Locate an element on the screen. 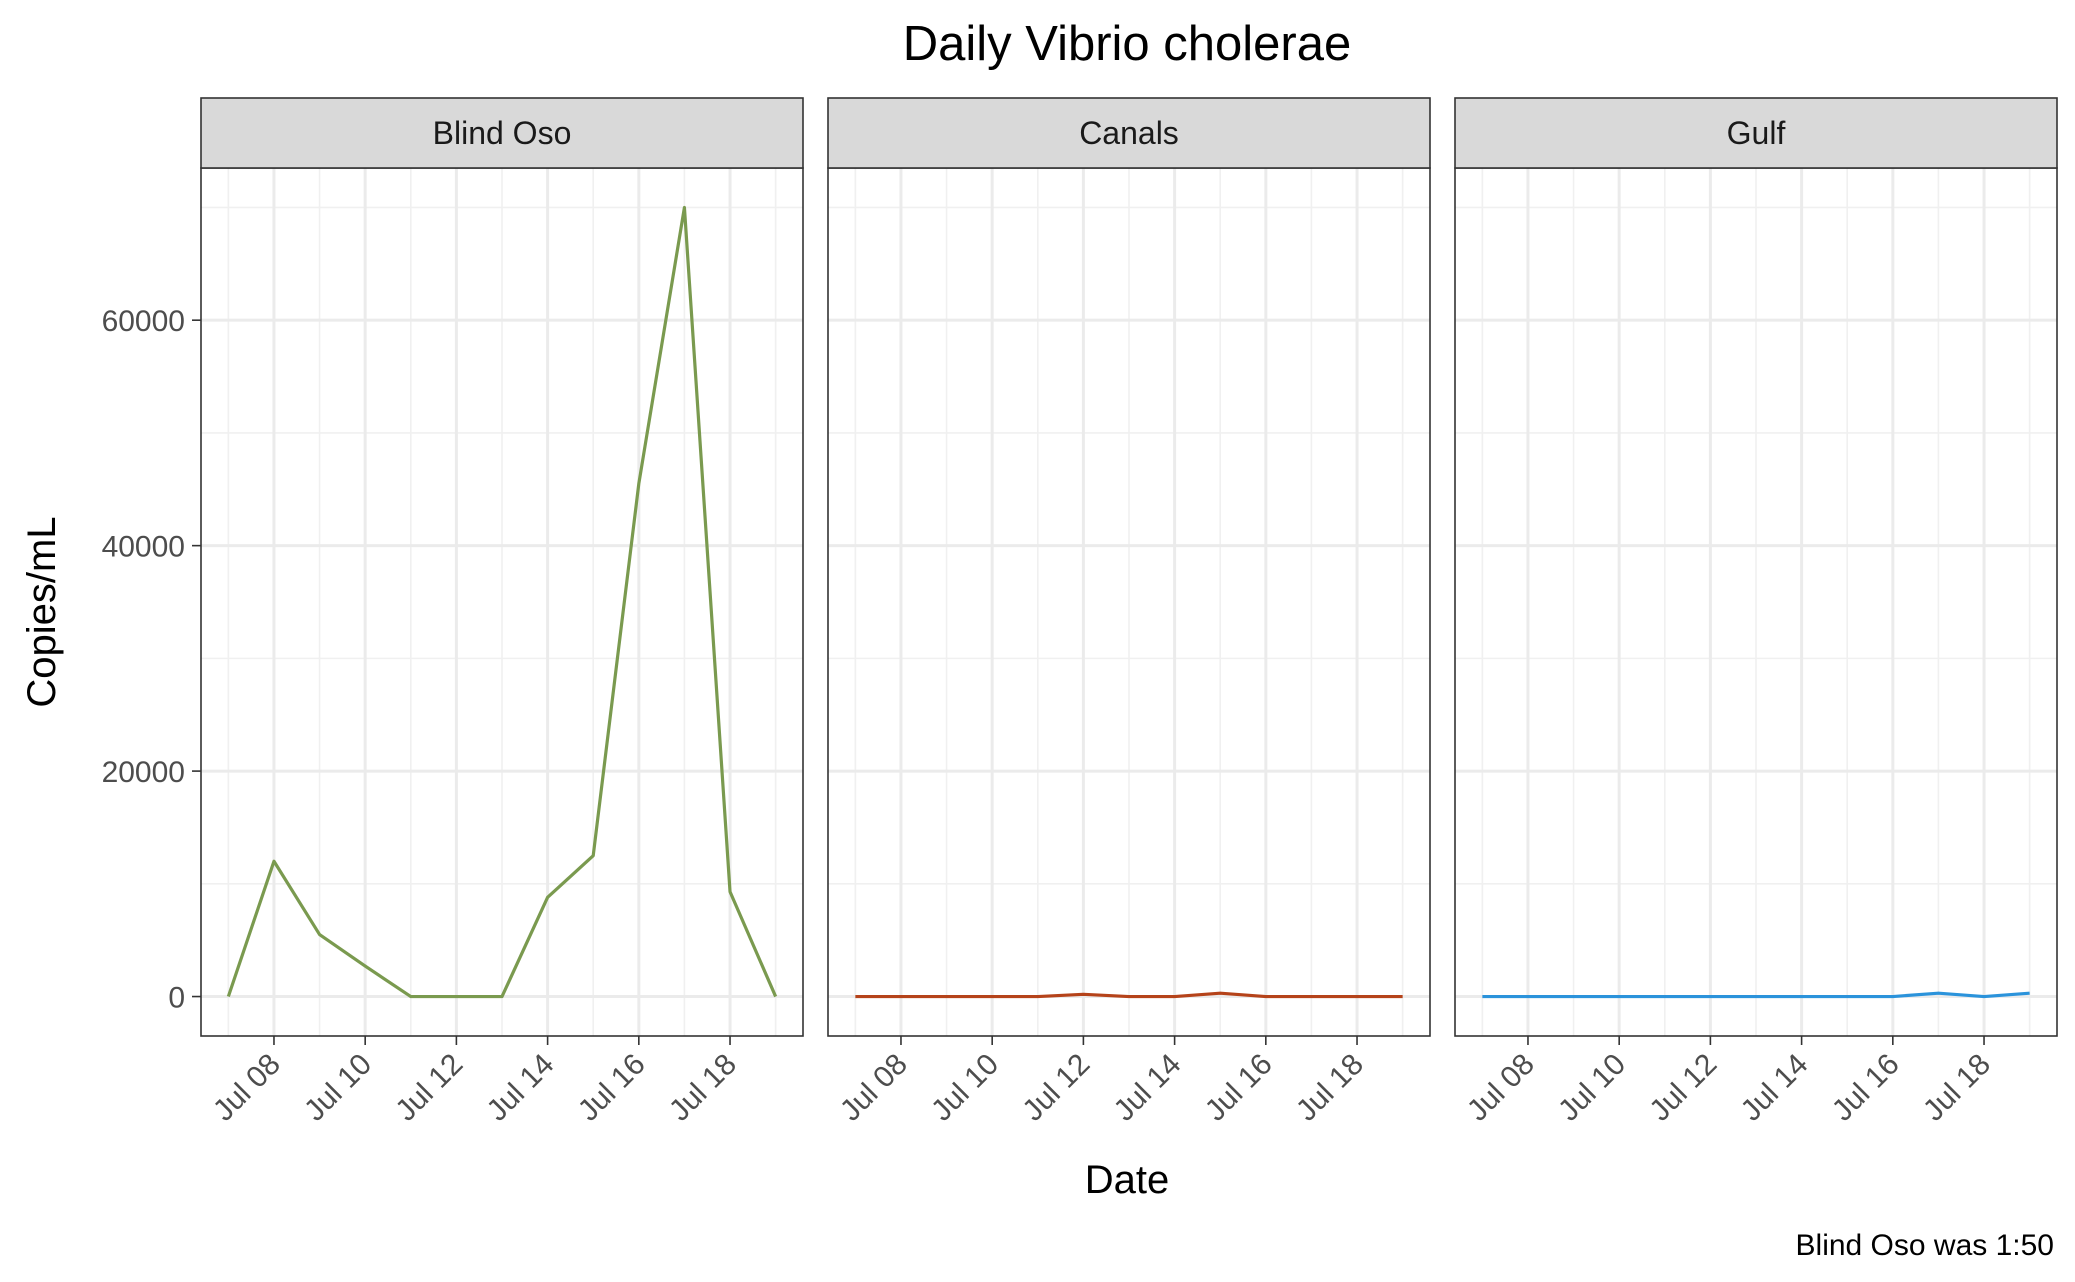 This screenshot has height=1282, width=2075. x-axis-title: Date is located at coordinates (1127, 1180).